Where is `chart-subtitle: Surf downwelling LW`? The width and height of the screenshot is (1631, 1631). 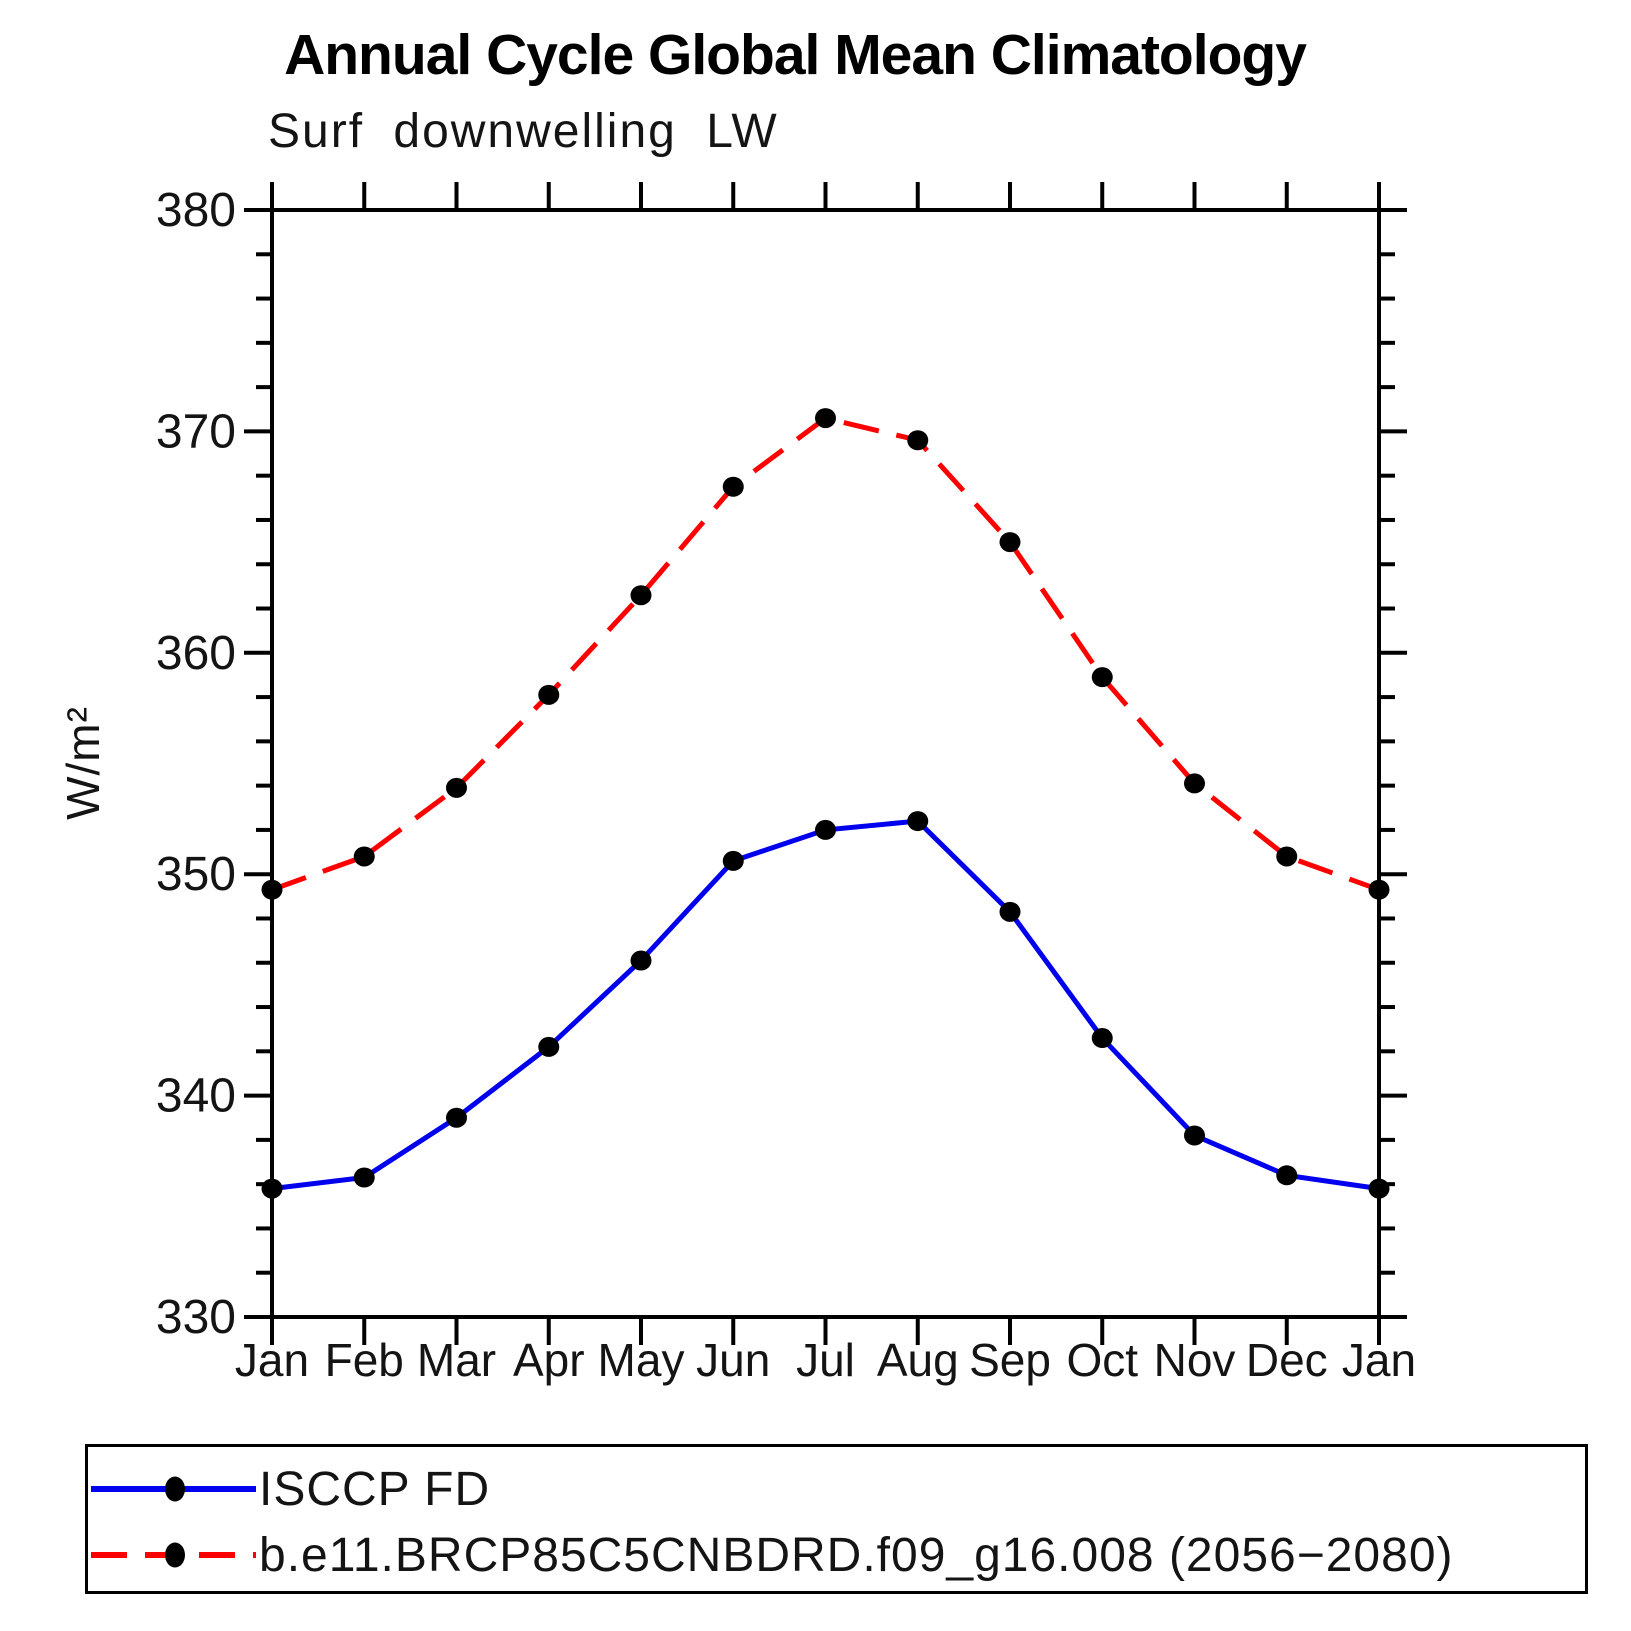 chart-subtitle: Surf downwelling LW is located at coordinates (523, 131).